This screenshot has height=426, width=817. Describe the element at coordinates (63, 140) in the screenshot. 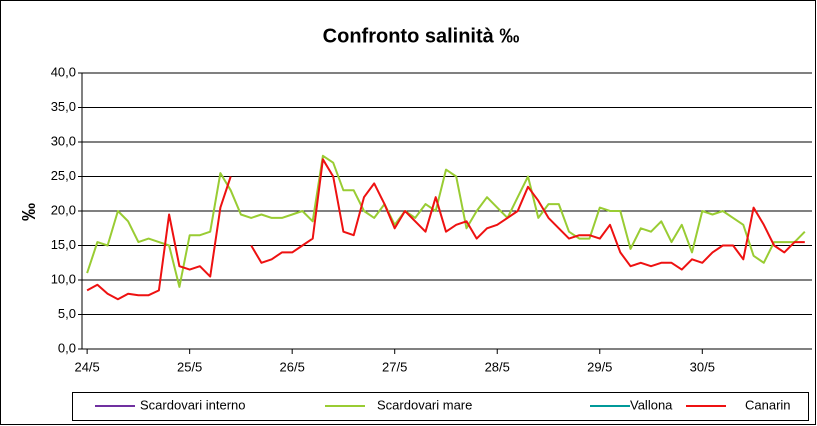

I see `y-tick-label: 30,0` at that location.